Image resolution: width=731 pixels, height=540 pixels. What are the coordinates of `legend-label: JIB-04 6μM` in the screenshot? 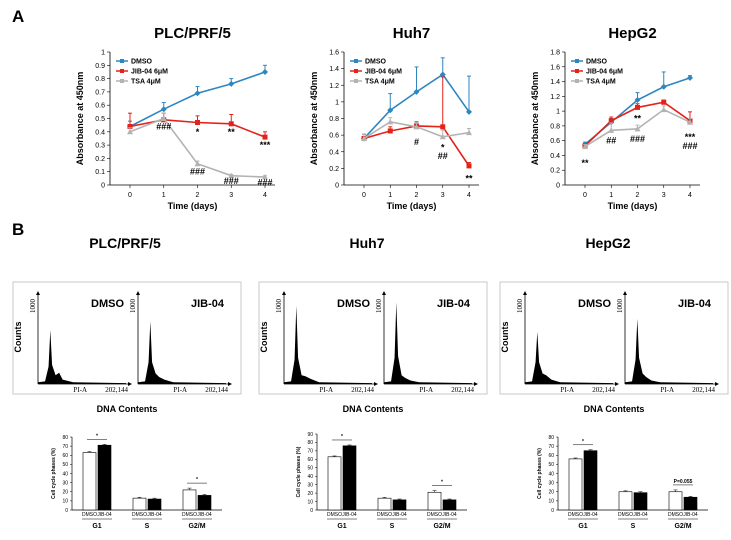 It's located at (383, 72).